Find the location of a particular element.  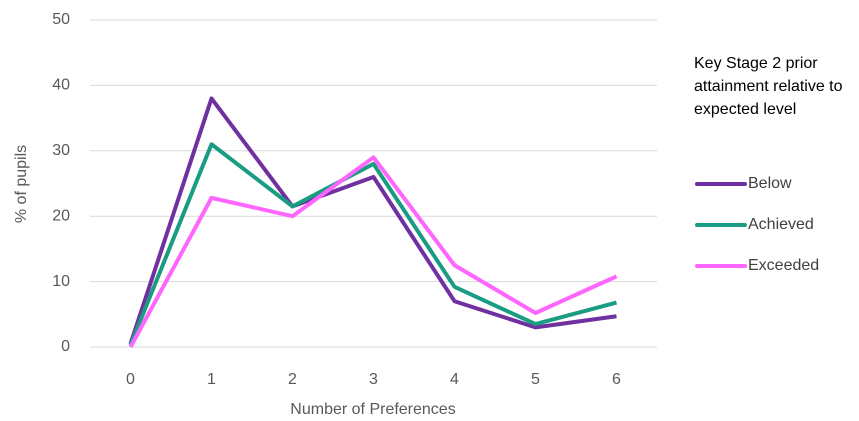

x-tick-label: 1 is located at coordinates (211, 379).